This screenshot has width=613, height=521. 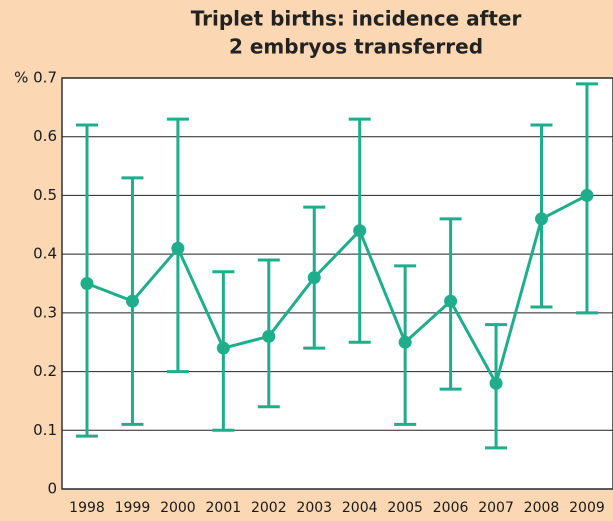 What do you see at coordinates (451, 508) in the screenshot?
I see `x-tick-label: 2006` at bounding box center [451, 508].